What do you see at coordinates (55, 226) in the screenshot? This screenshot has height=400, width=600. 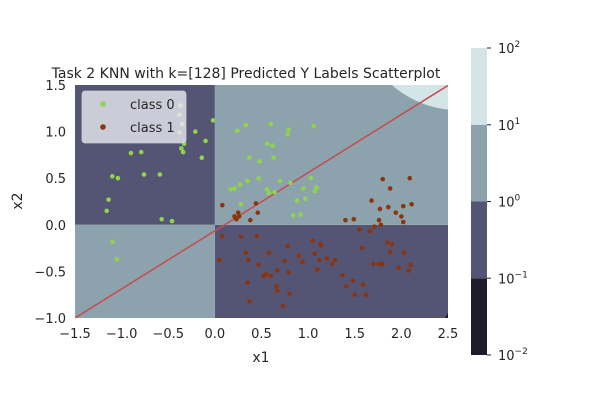 I see `y-tick-label: 0.0` at bounding box center [55, 226].